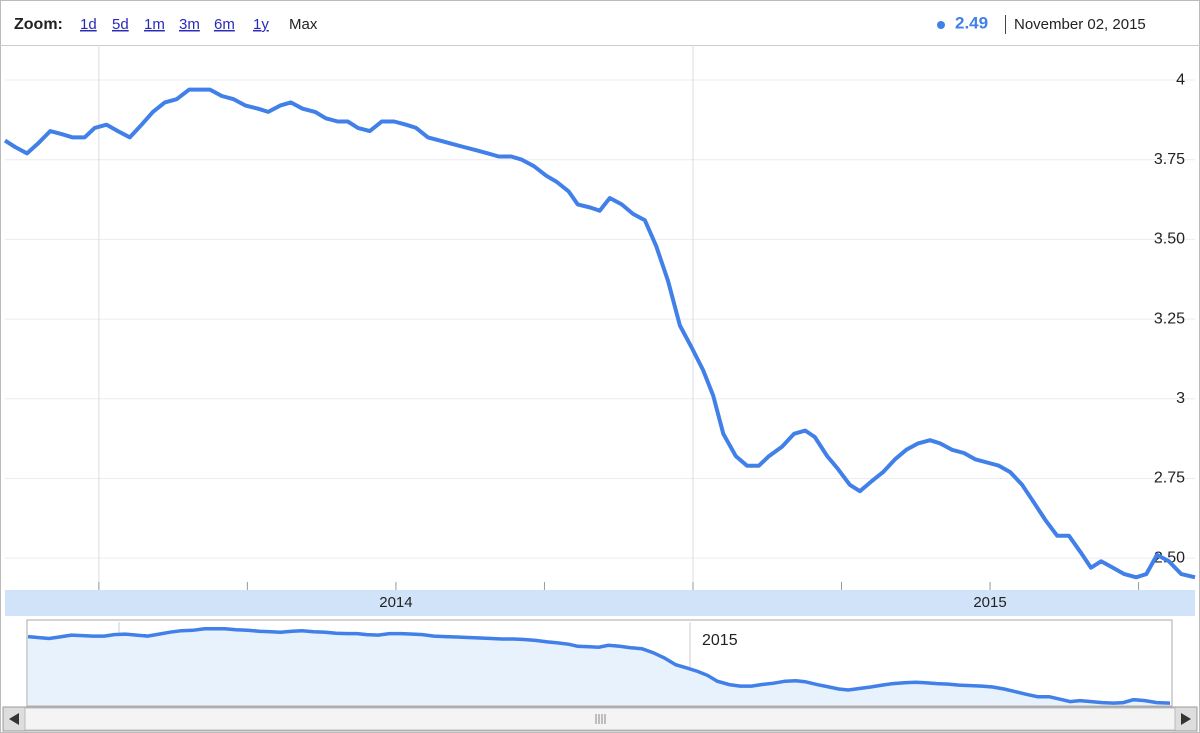  Describe the element at coordinates (14, 719) in the screenshot. I see `scroll-left-arrow` at that location.